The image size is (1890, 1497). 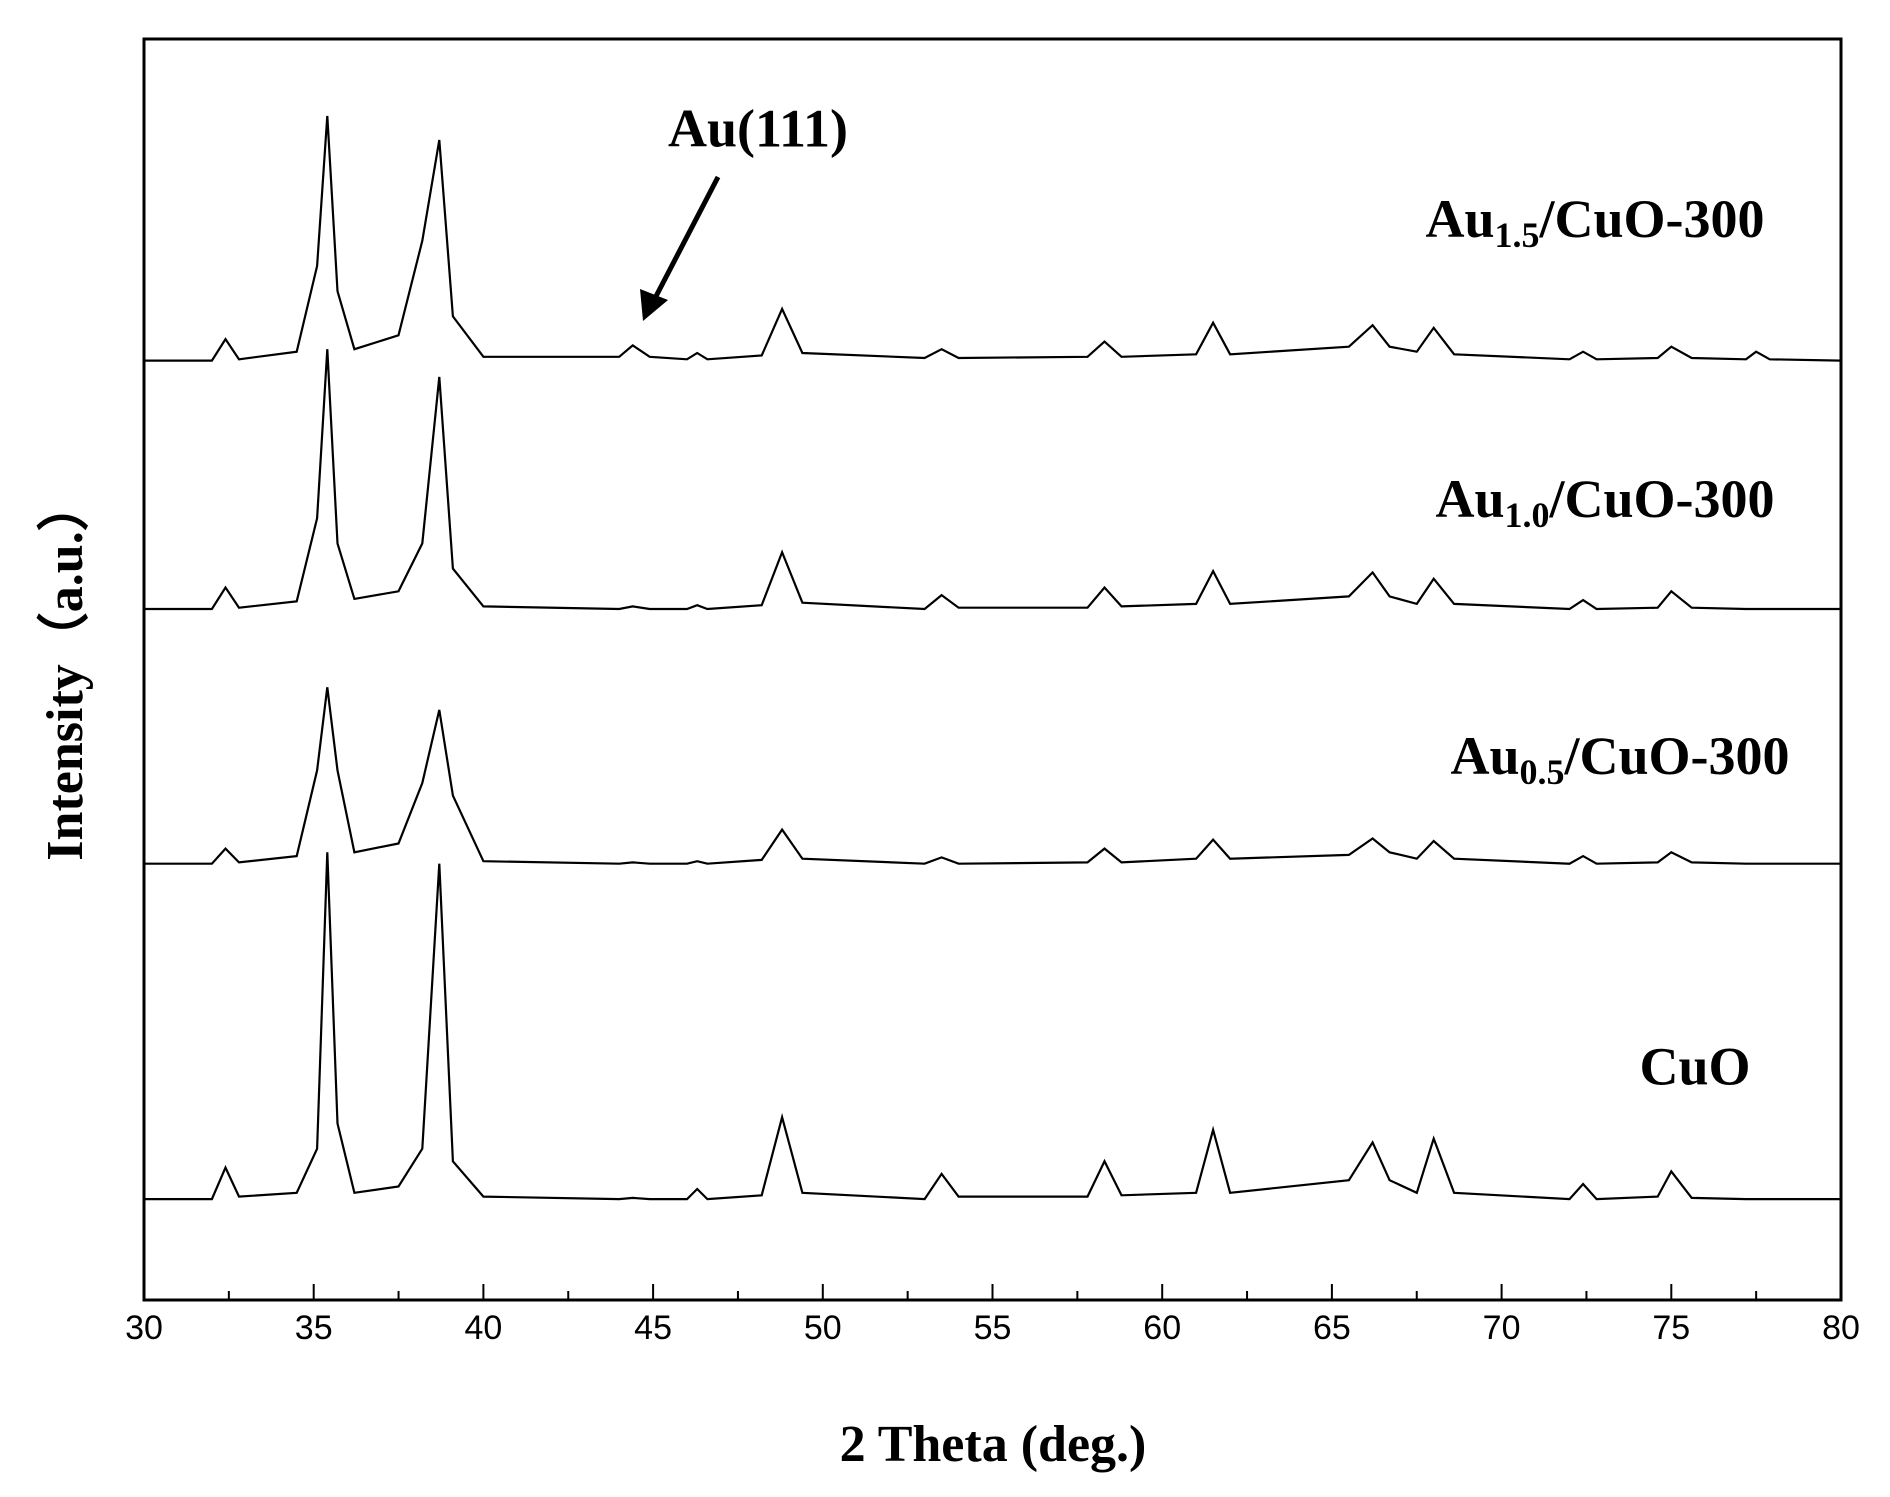 I want to click on x-tick-label: 60, so click(x=1162, y=1328).